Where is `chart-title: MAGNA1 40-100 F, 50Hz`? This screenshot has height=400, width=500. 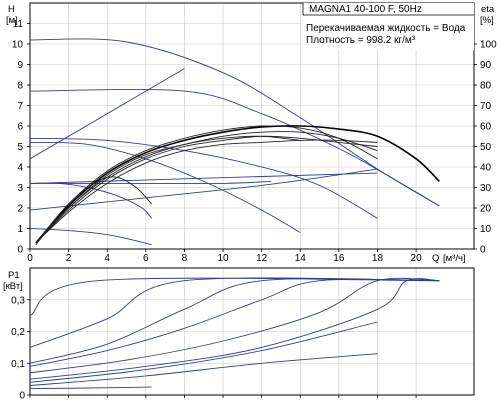 chart-title: MAGNA1 40-100 F, 50Hz is located at coordinates (365, 9).